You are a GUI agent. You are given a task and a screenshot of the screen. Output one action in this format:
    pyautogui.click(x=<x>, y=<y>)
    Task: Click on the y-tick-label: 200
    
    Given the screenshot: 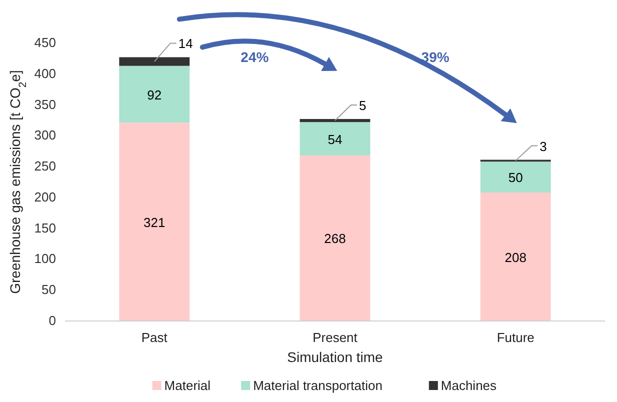 What is the action you would take?
    pyautogui.click(x=45, y=196)
    